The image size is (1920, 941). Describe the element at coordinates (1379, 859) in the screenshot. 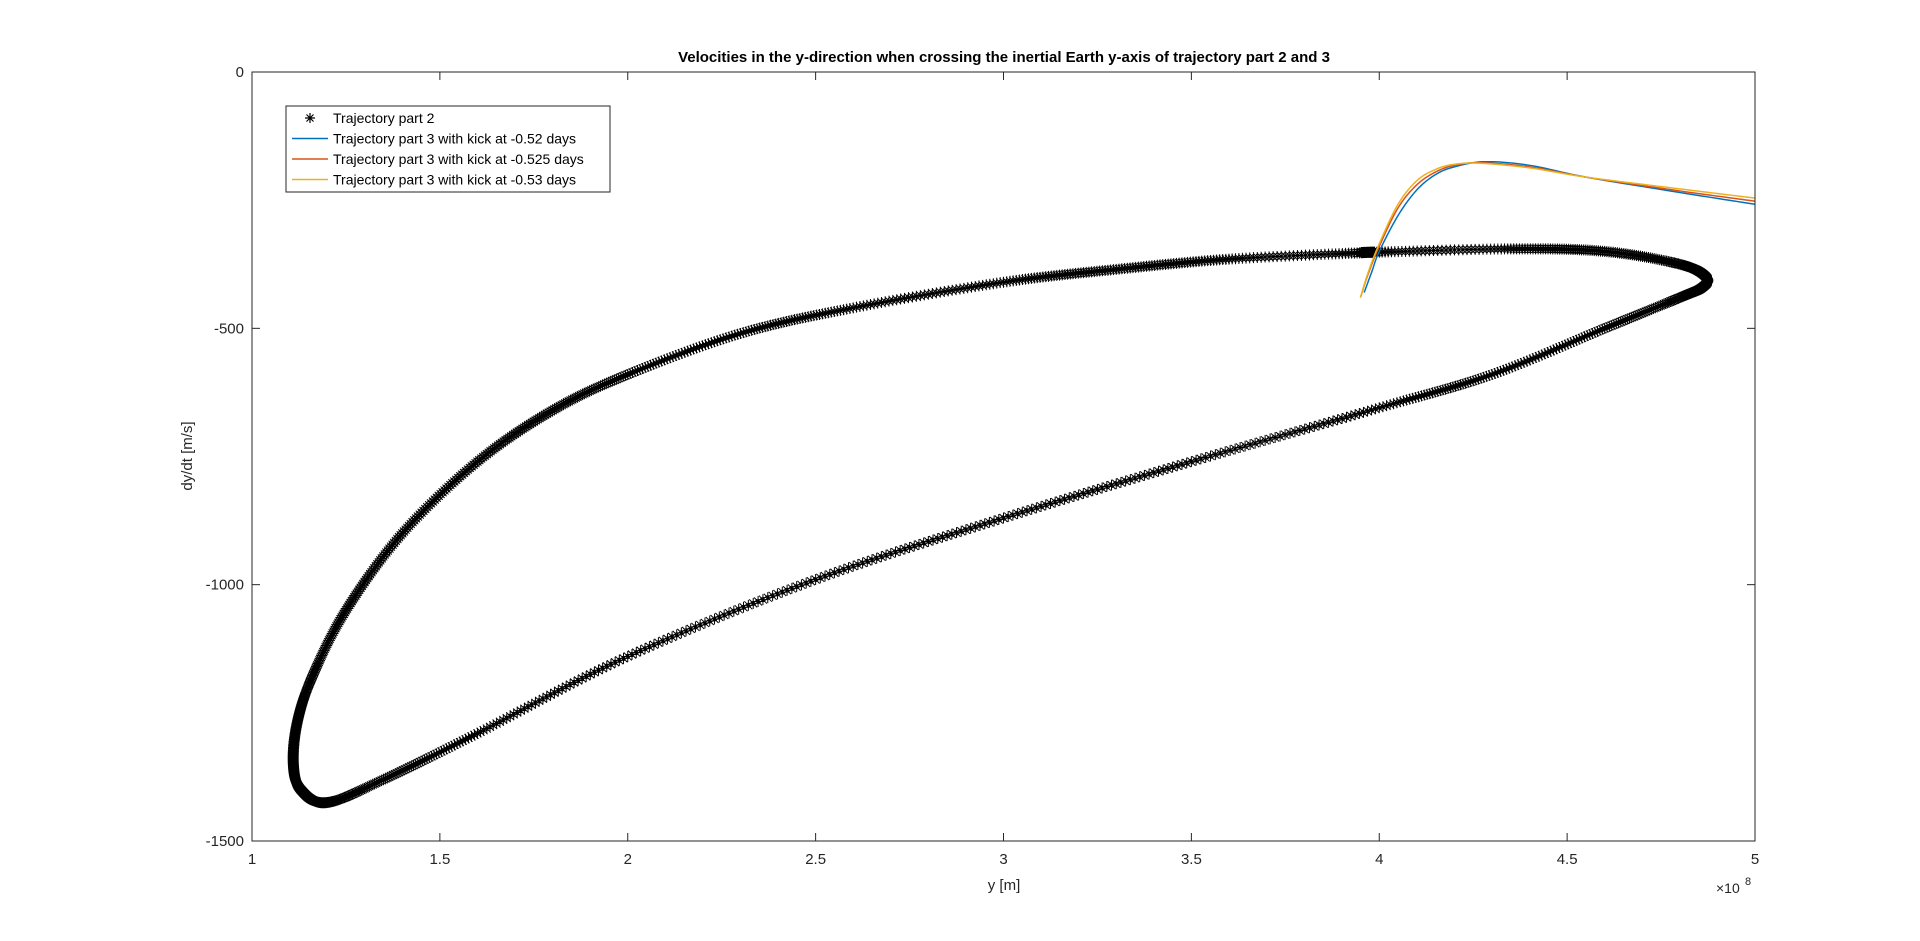

I see `x-tick-label: 4` at that location.